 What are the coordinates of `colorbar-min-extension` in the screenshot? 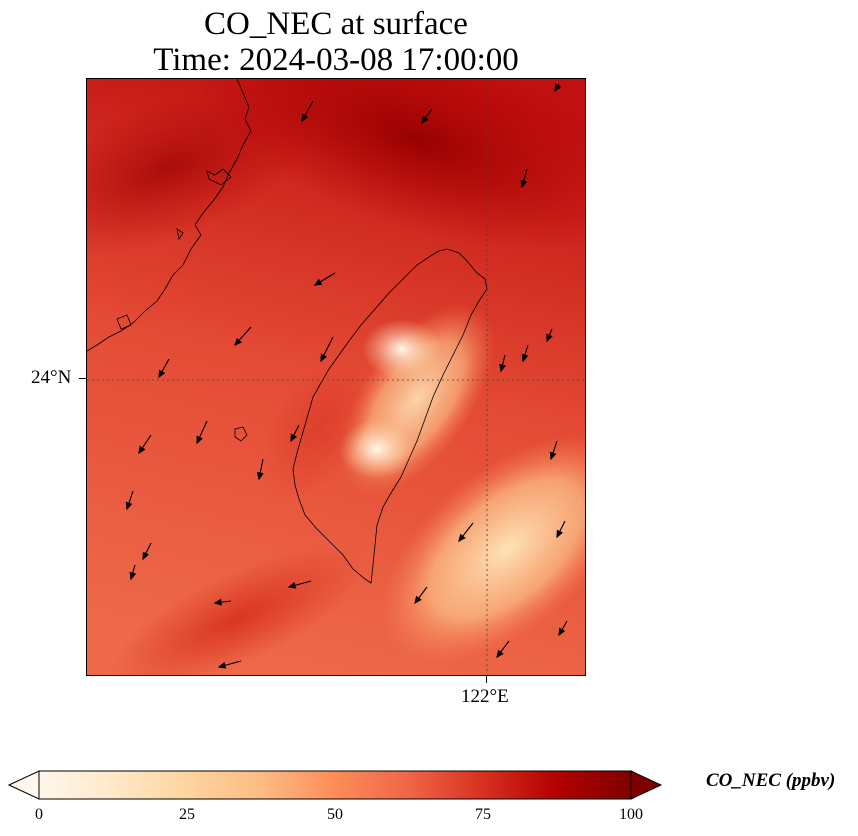 It's located at (24, 785).